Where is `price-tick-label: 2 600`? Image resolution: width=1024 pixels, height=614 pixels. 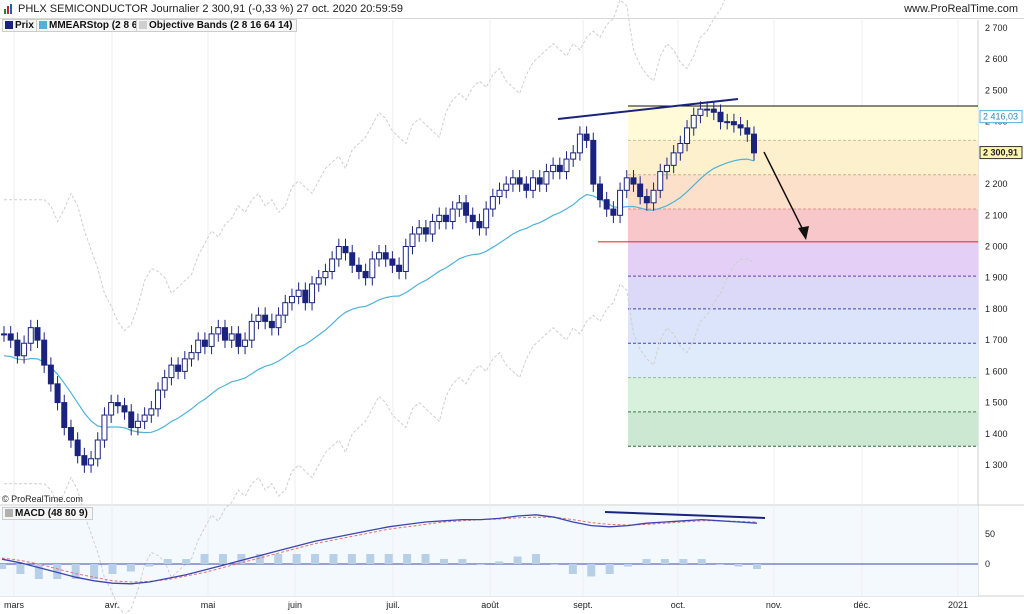 price-tick-label: 2 600 is located at coordinates (996, 59).